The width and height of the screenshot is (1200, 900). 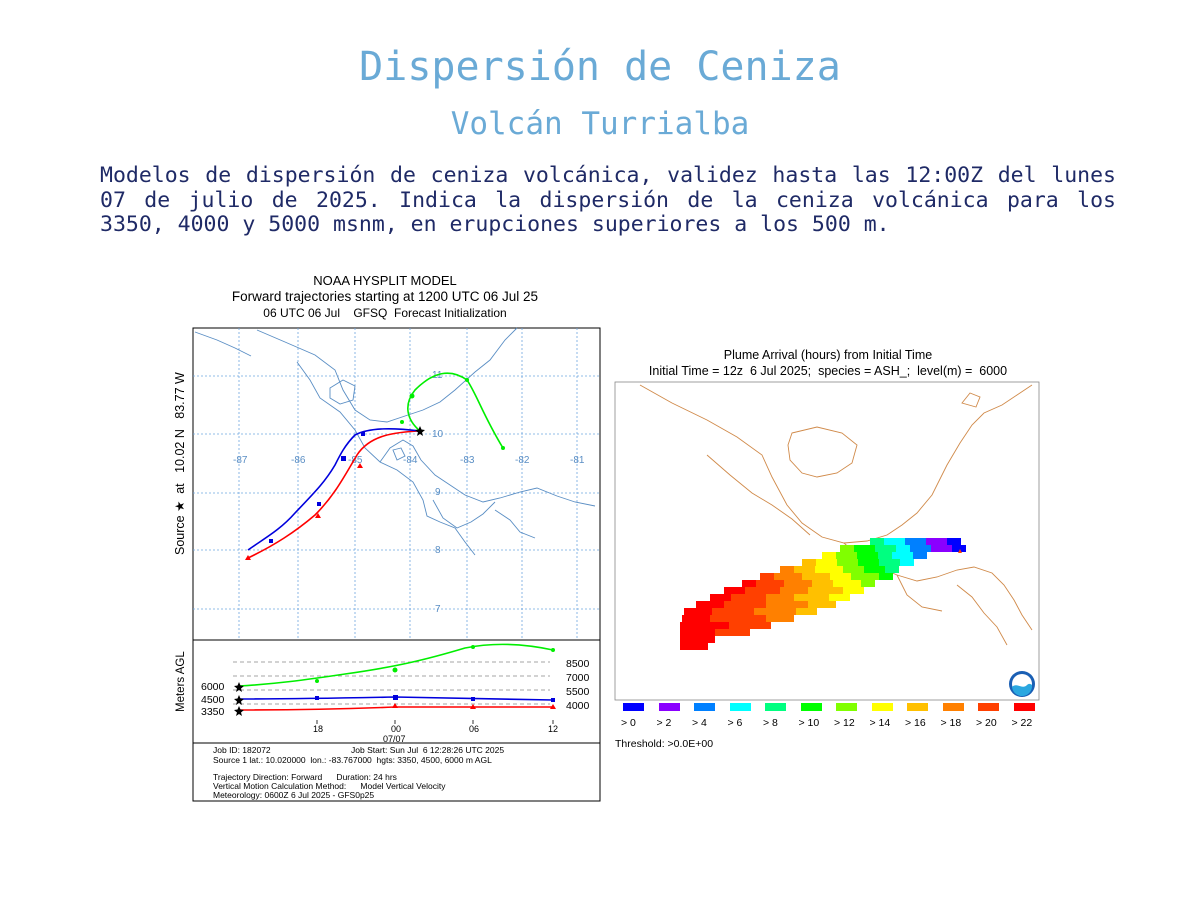 I want to click on trajectory-header-1: NOAA HYSPLIT MODEL, so click(x=385, y=280).